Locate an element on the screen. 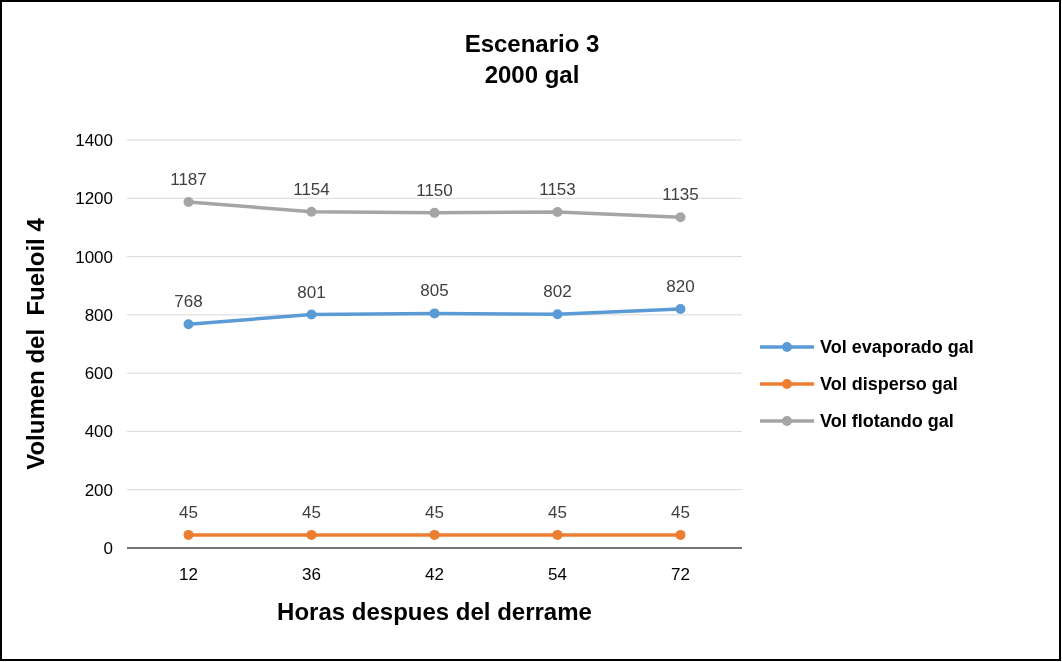  legend-label: Vol flotando gal is located at coordinates (887, 421).